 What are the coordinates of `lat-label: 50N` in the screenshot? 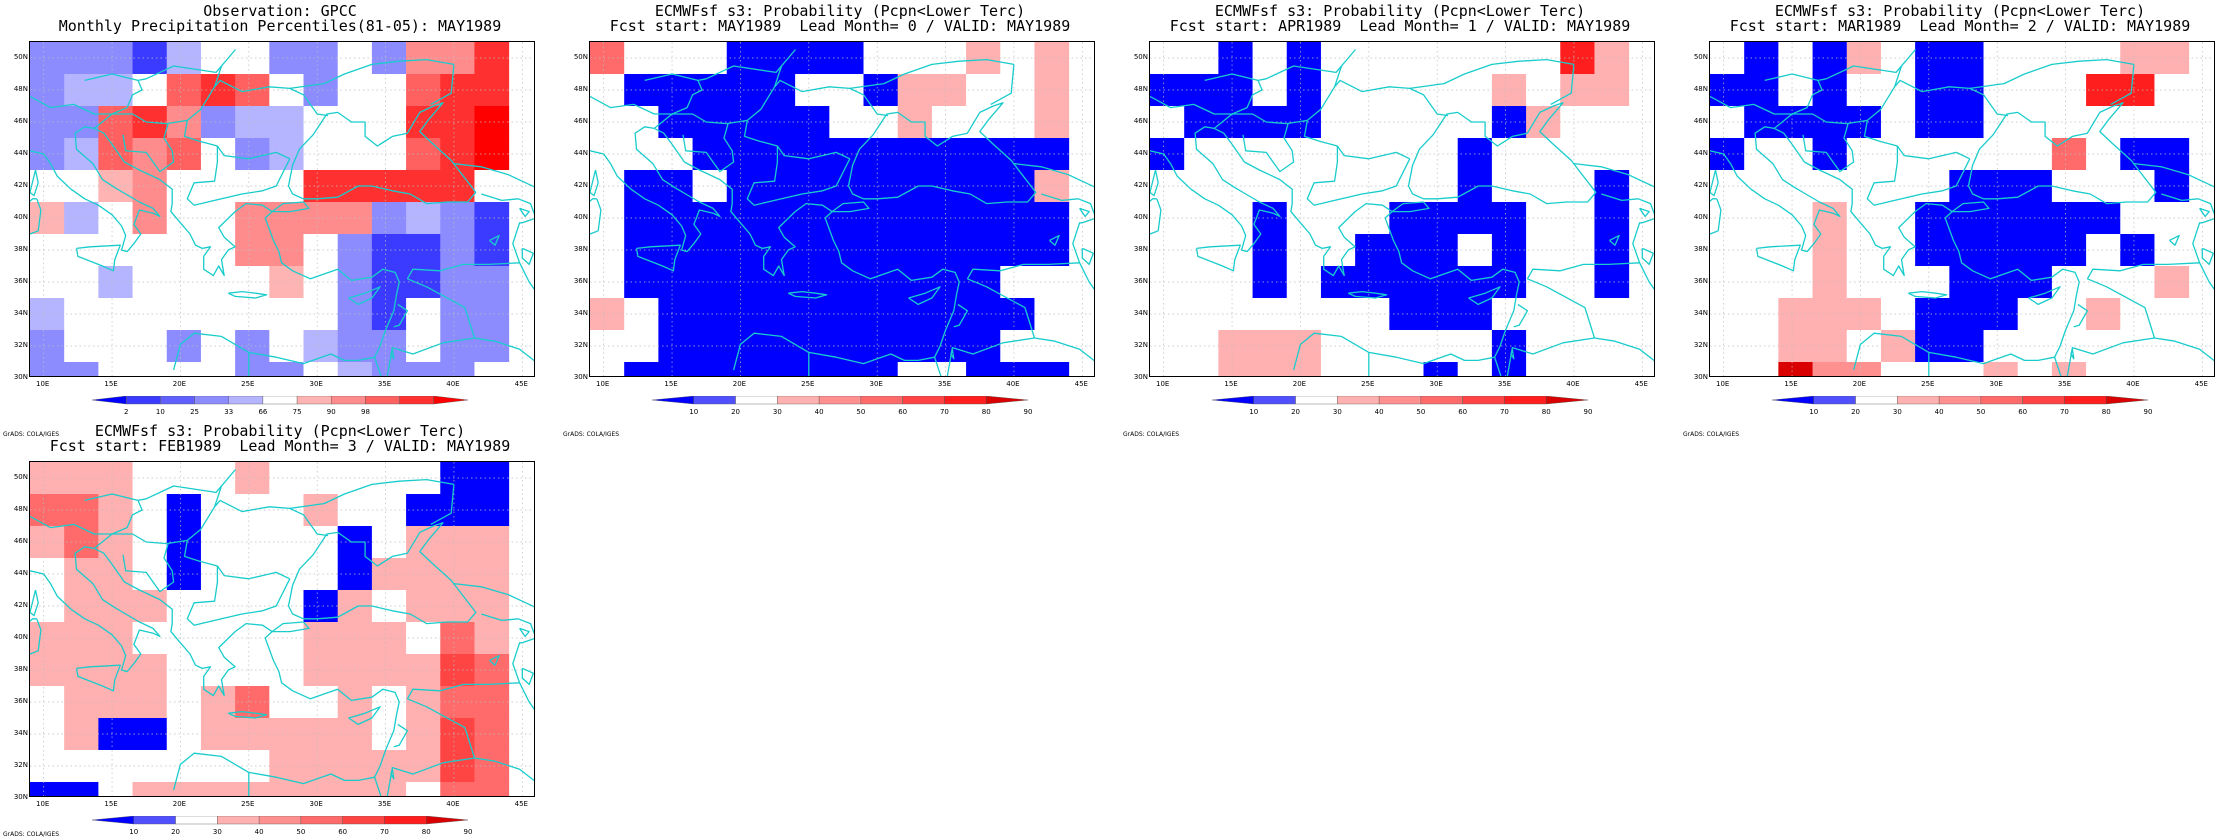 It's located at (580, 57).